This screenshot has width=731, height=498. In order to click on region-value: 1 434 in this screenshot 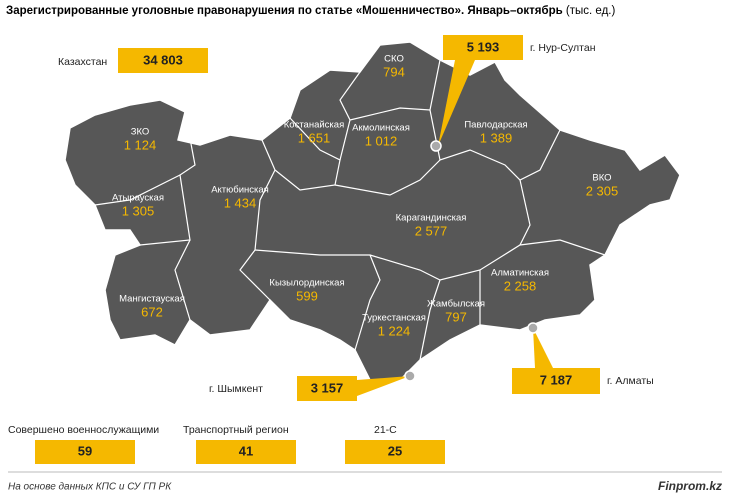, I will do `click(240, 202)`.